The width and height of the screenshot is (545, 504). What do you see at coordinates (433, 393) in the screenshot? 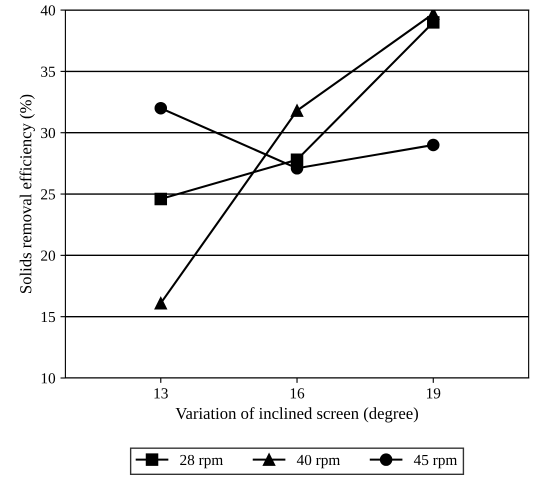
I see `x-tick-label: 19` at bounding box center [433, 393].